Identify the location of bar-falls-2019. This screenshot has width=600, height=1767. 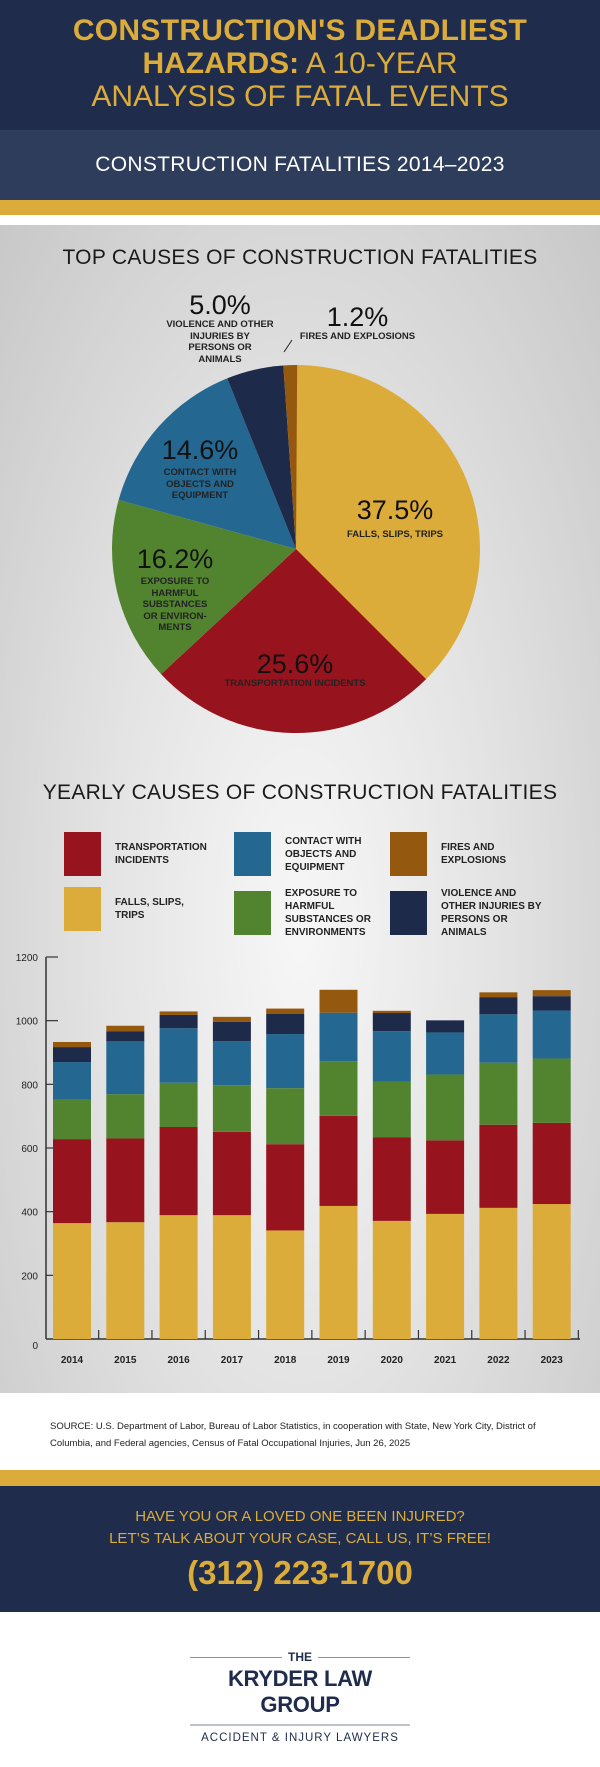
(338, 1272).